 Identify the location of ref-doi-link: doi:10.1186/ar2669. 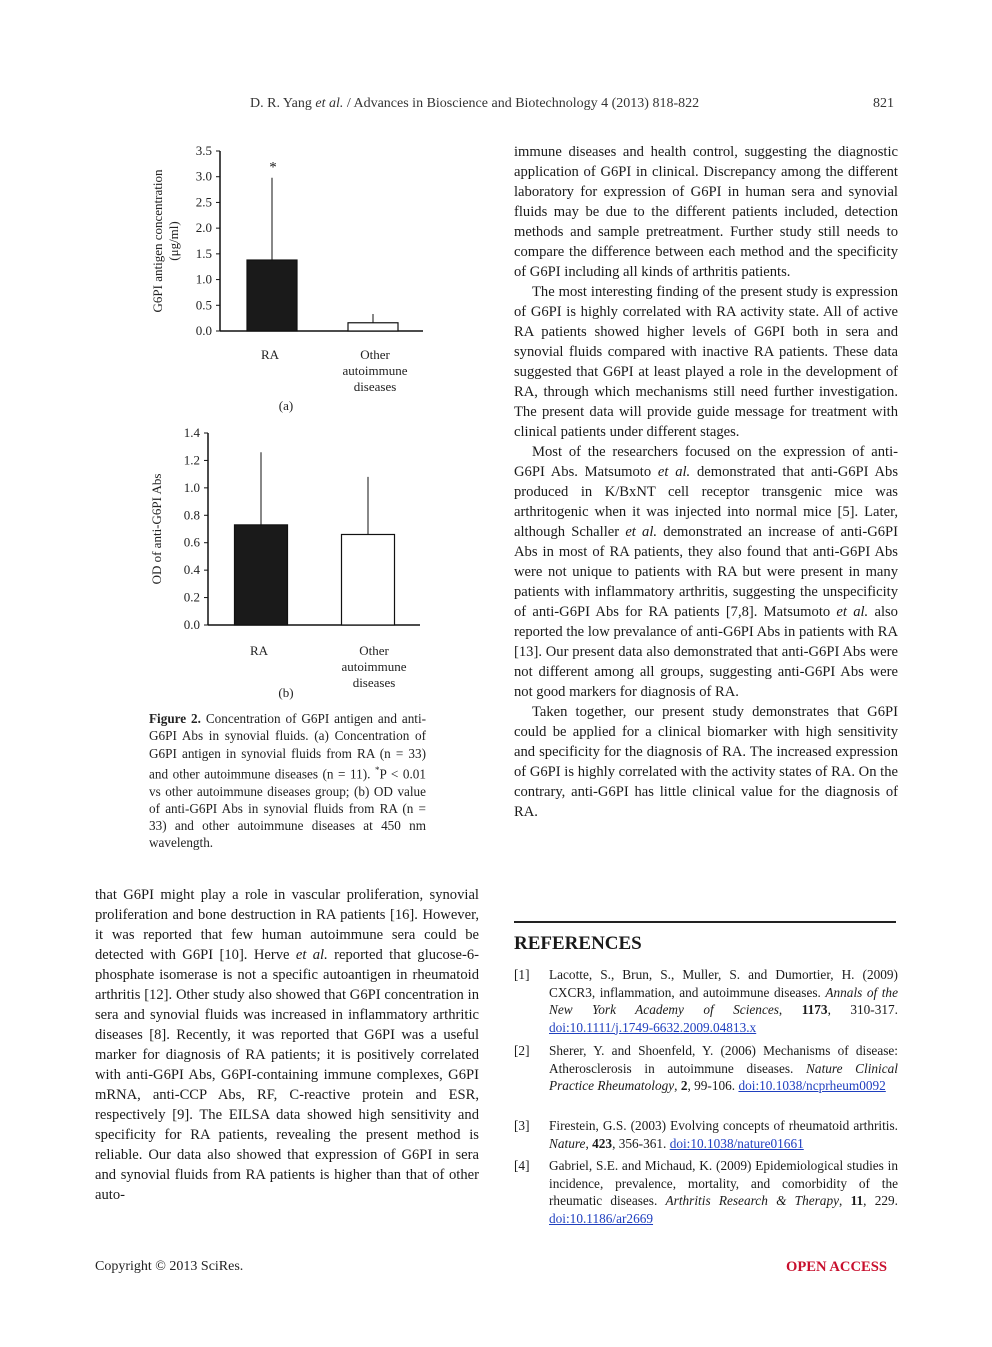
(601, 1218).